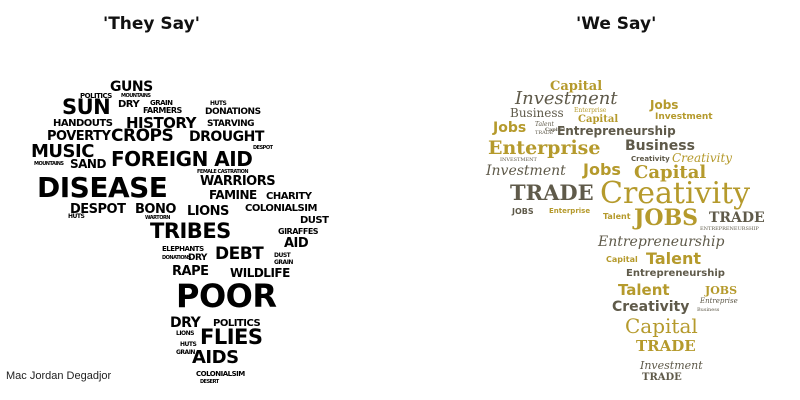 The height and width of the screenshot is (400, 800). What do you see at coordinates (518, 160) in the screenshot?
I see `word: INVESTMENT` at bounding box center [518, 160].